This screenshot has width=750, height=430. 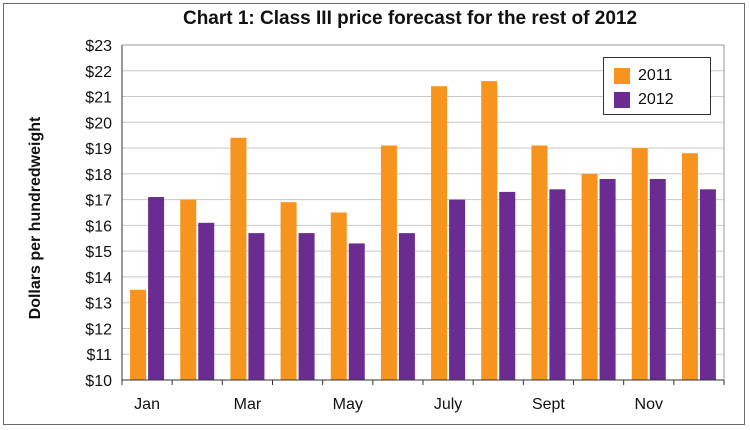 What do you see at coordinates (348, 404) in the screenshot?
I see `x-tick-label: May` at bounding box center [348, 404].